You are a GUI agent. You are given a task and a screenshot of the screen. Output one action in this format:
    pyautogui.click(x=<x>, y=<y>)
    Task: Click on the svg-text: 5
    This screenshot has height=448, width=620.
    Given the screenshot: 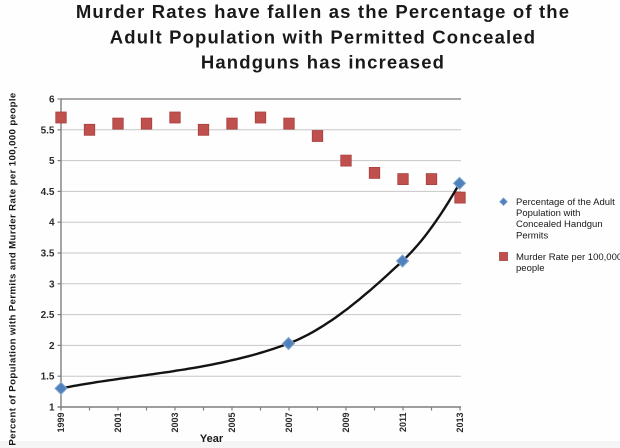 What is the action you would take?
    pyautogui.click(x=52, y=161)
    